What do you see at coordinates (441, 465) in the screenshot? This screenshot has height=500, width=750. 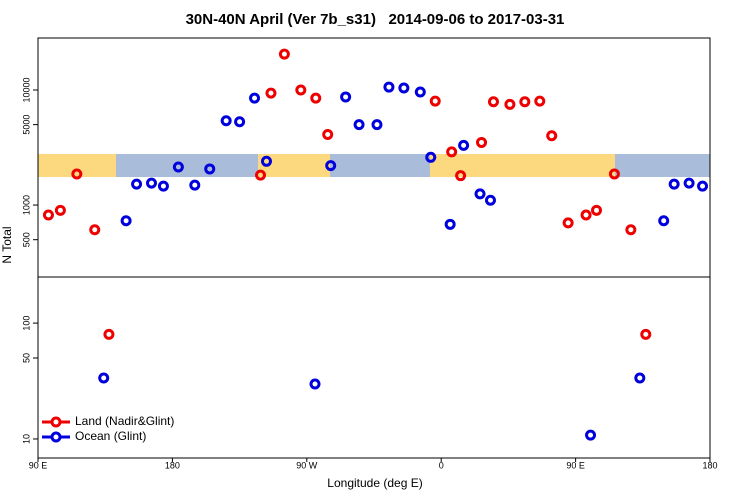 I see `x-tick-label: 0` at bounding box center [441, 465].